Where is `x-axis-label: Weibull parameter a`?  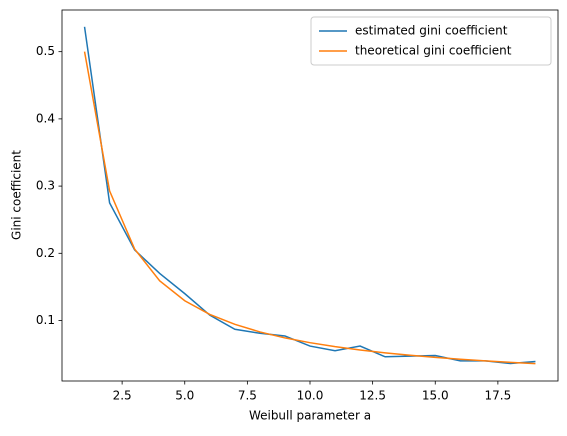 x-axis-label: Weibull parameter a is located at coordinates (310, 416).